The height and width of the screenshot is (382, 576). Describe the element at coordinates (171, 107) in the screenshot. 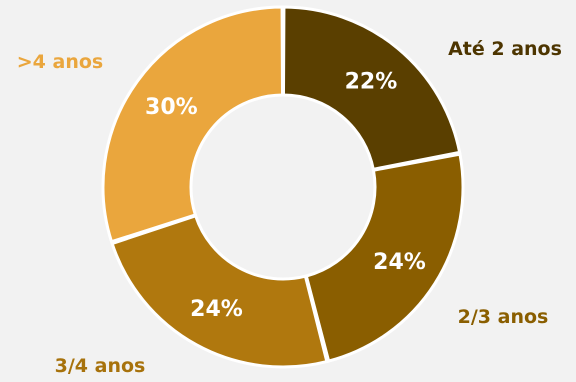

I see `slice-value-label-mais-4-anos: 30%` at that location.